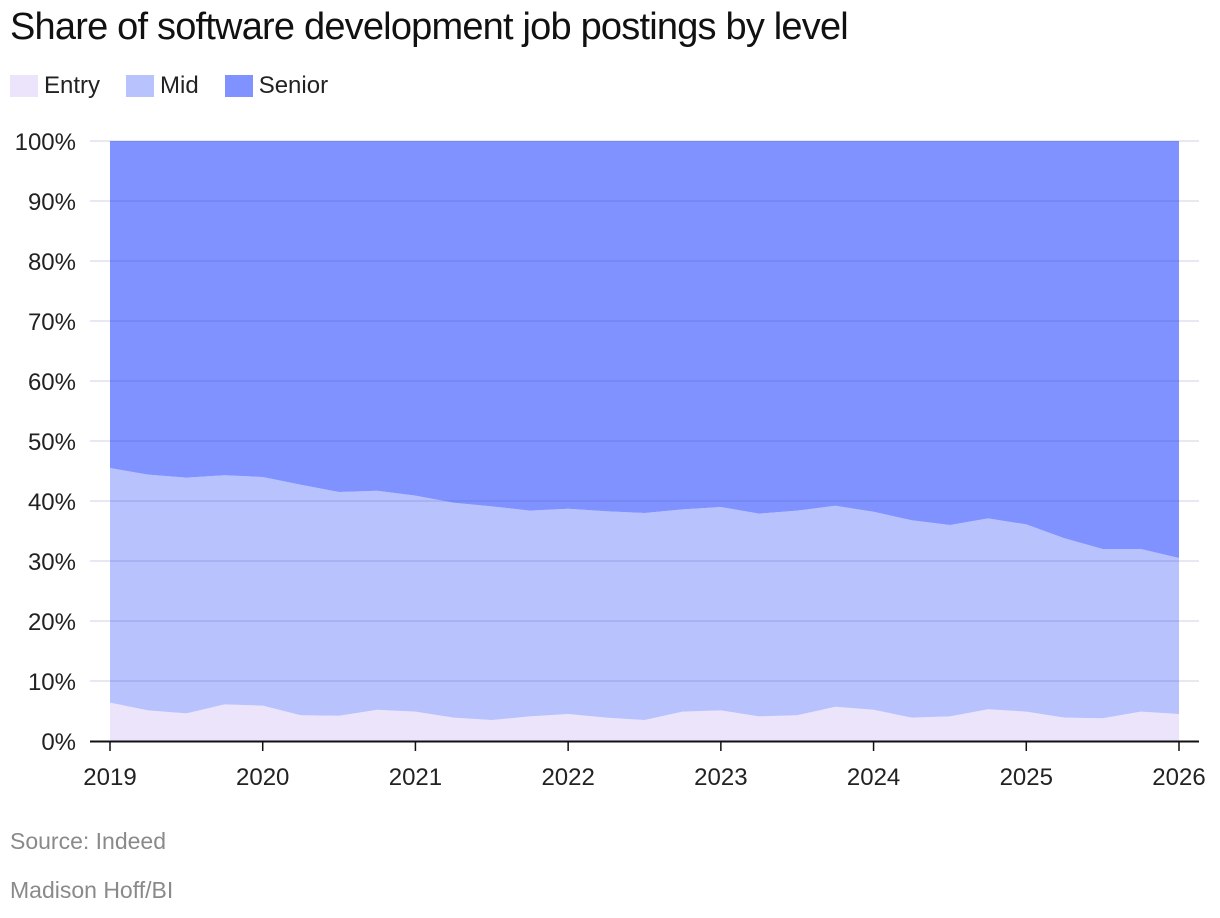 This screenshot has height=918, width=1220. I want to click on x-tick-label-2023: 2023, so click(720, 777).